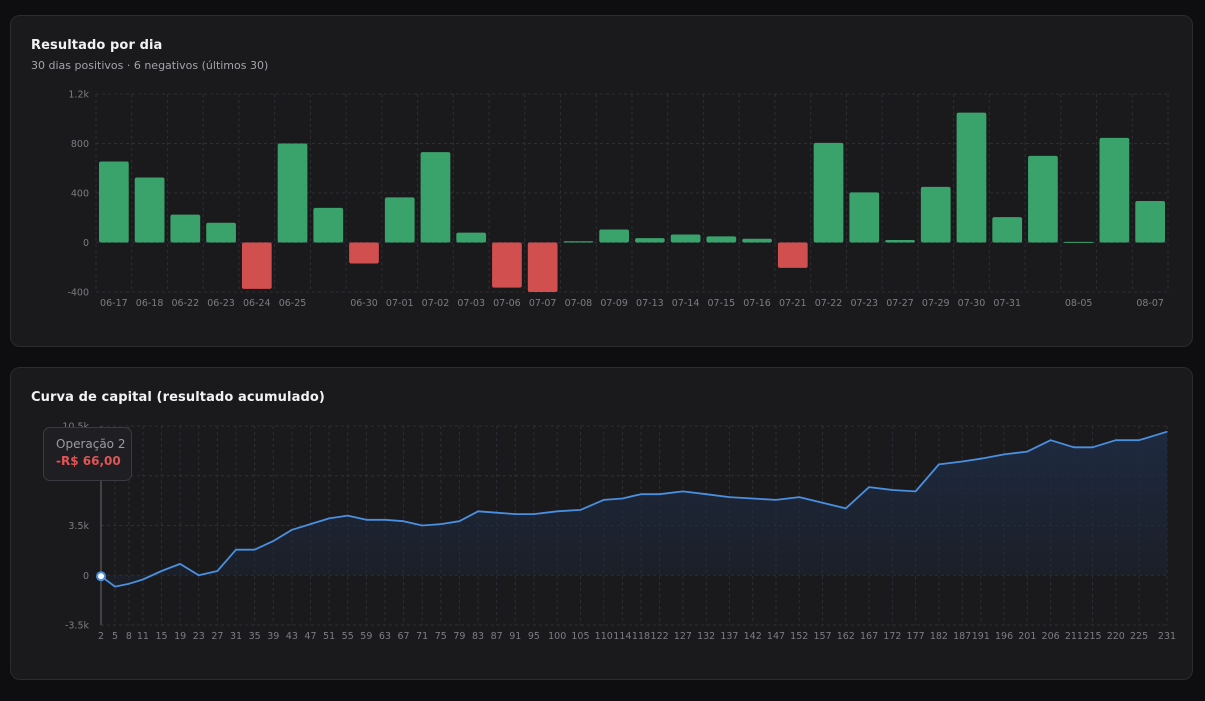  Describe the element at coordinates (77, 626) in the screenshot. I see `y-tick-label: -3.5k` at that location.